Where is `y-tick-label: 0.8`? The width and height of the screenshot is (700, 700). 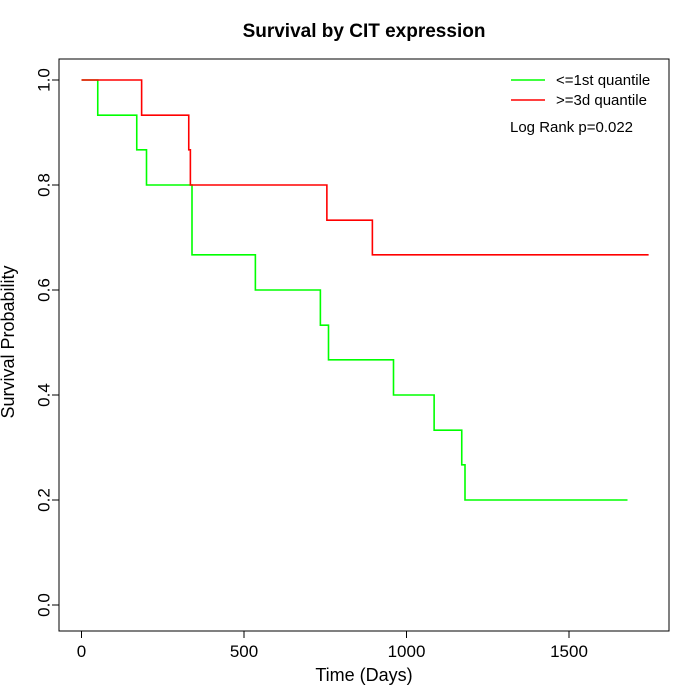
y-tick-label: 0.8 is located at coordinates (44, 185).